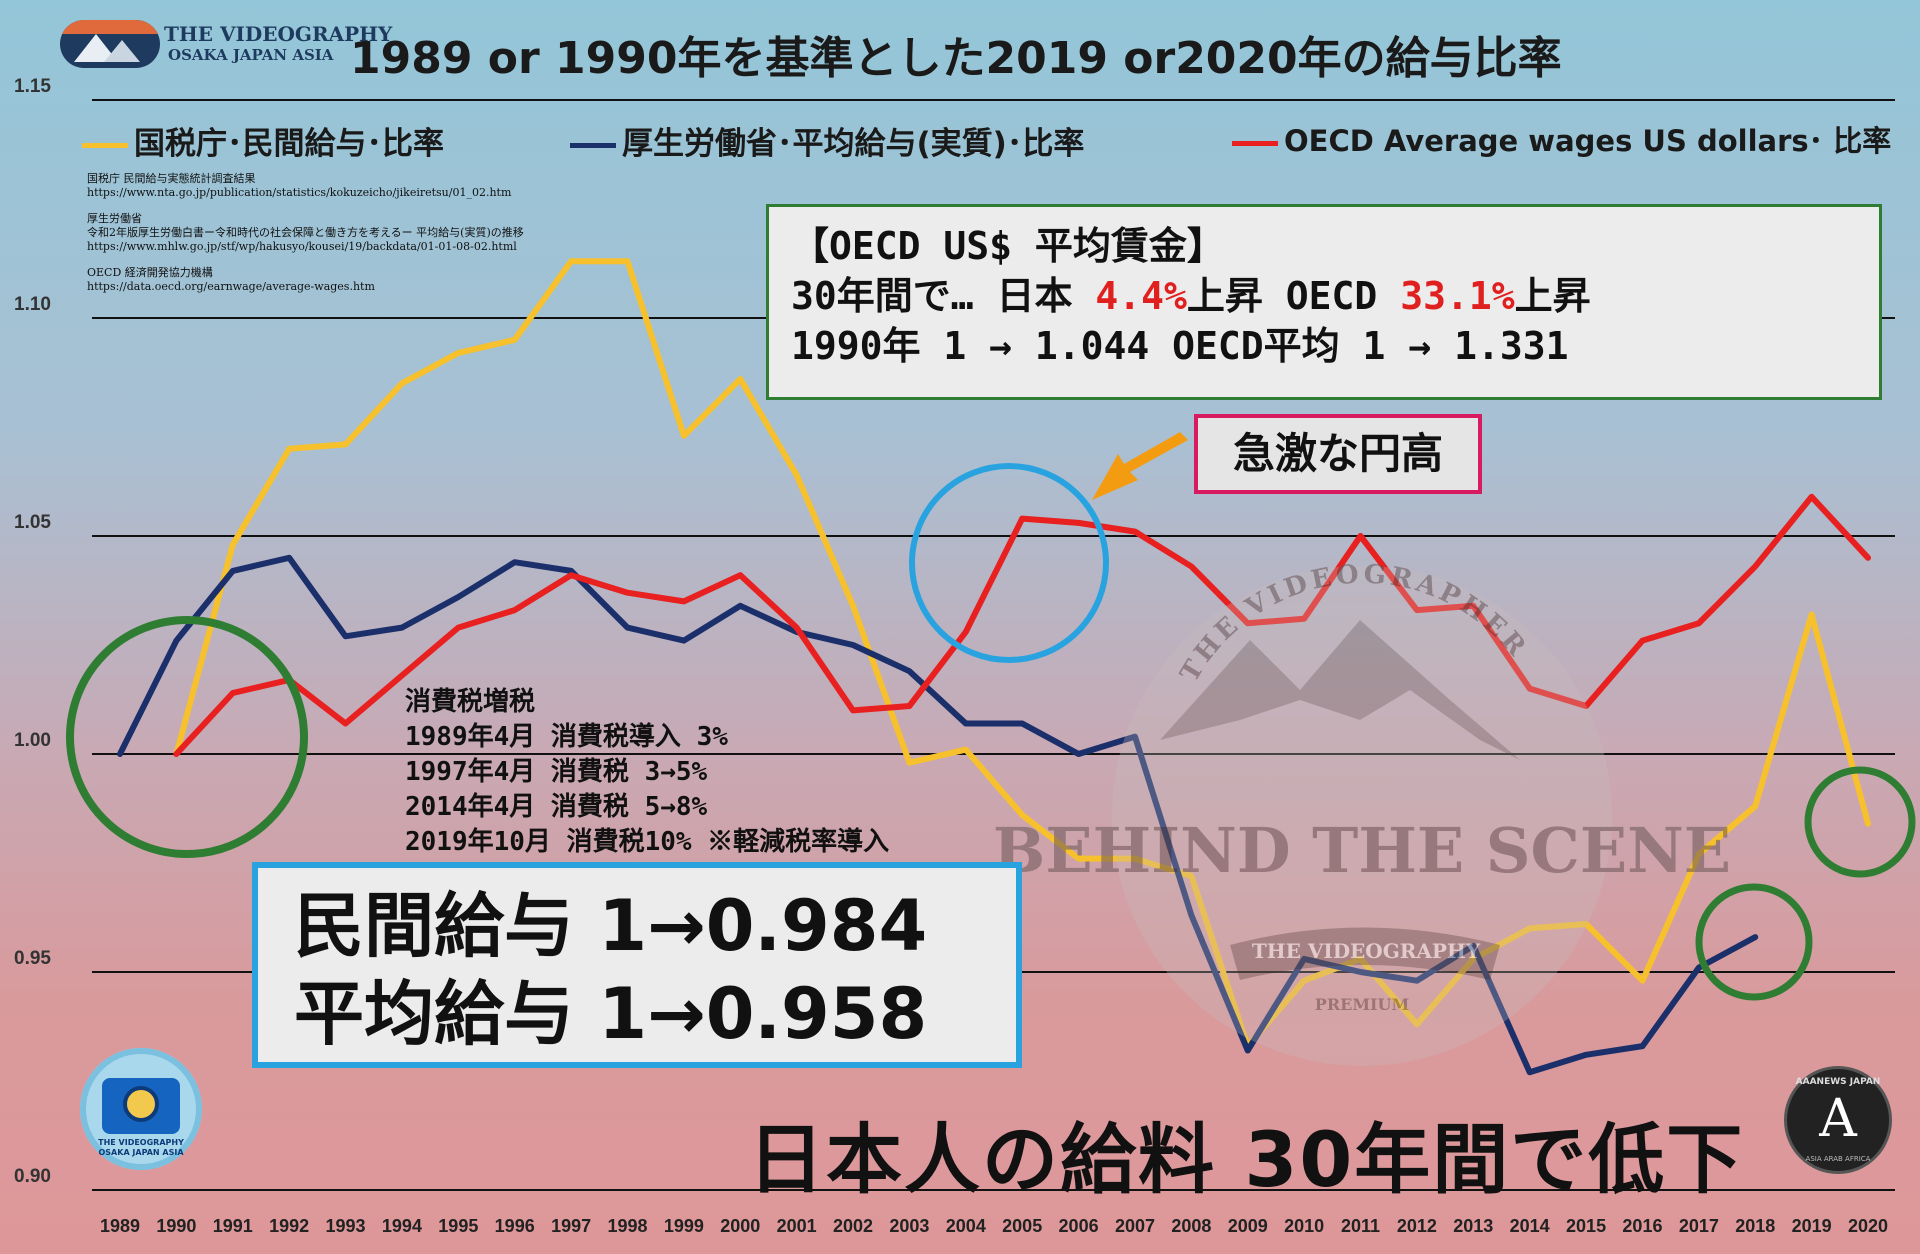 This screenshot has height=1254, width=1920. Describe the element at coordinates (853, 1226) in the screenshot. I see `x-tick-label: 2002` at that location.